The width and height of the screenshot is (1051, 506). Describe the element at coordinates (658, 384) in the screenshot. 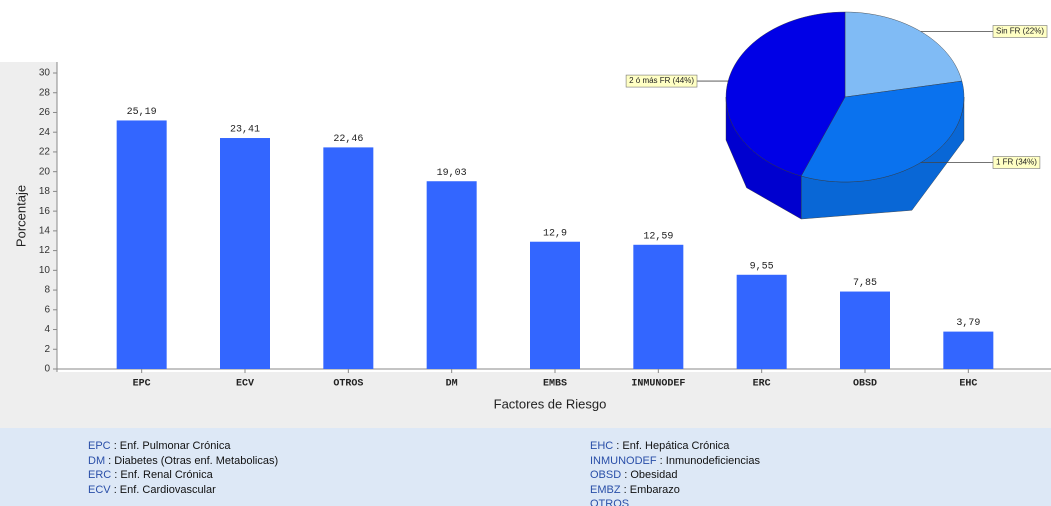

I see `x-tick-label: INMUNODEF` at that location.